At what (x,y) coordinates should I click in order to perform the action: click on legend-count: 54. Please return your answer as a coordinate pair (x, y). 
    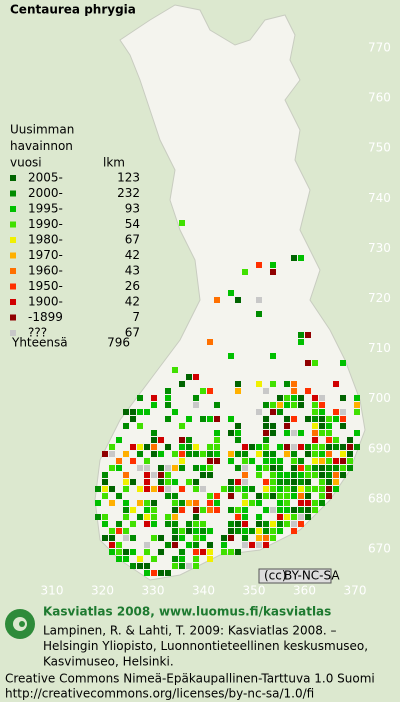
    Looking at the image, I should click on (132, 224).